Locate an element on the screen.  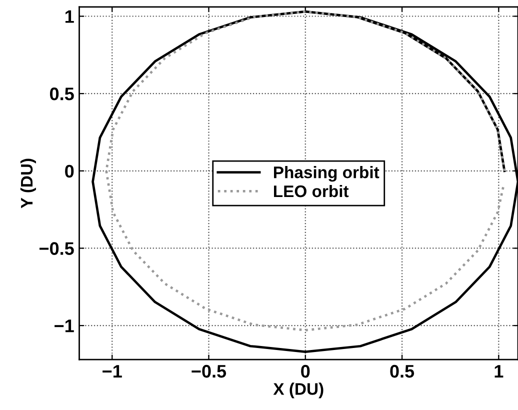
x-tick-label: 0.5 is located at coordinates (402, 371).